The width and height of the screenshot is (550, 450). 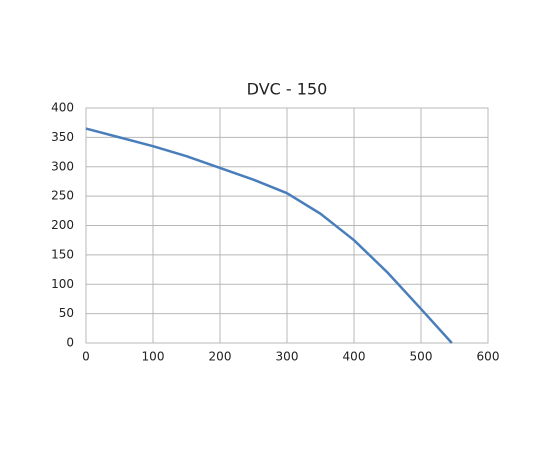 I want to click on x-tick-label: 400, so click(x=354, y=357).